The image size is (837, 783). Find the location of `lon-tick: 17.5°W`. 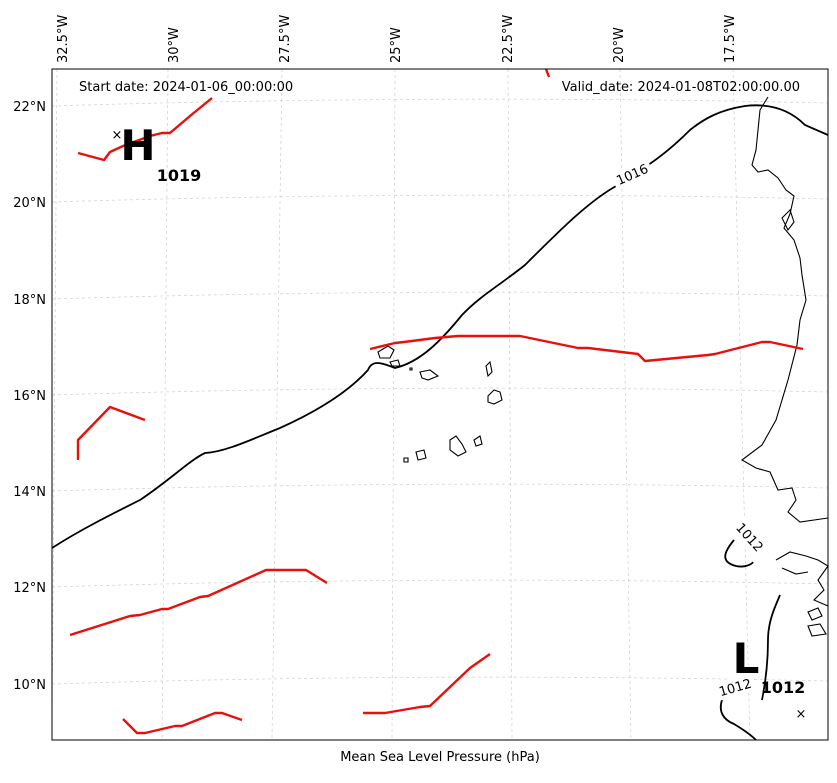

lon-tick: 17.5°W is located at coordinates (730, 39).